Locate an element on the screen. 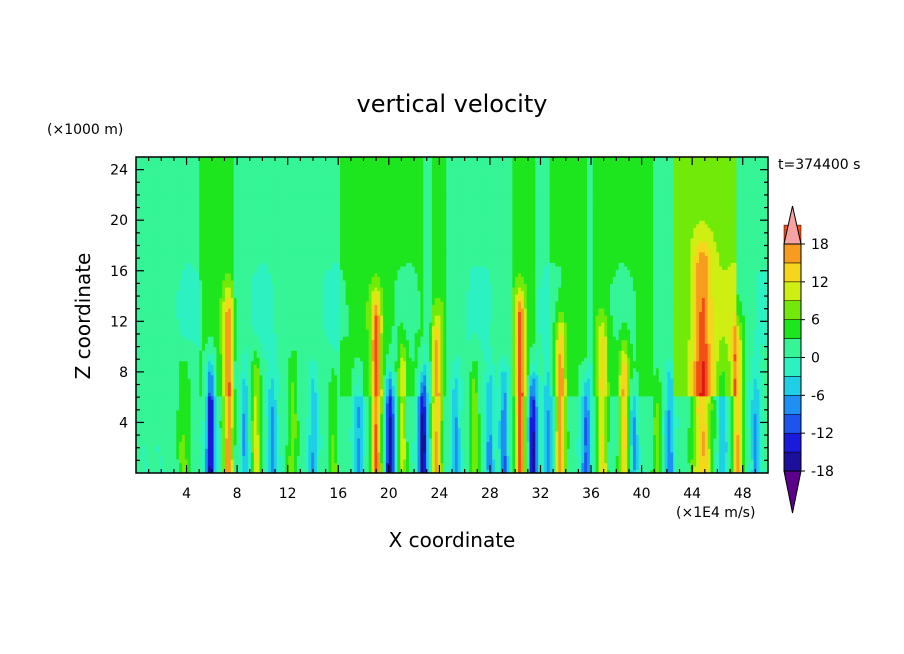  y-axis-label: Z coordinate is located at coordinates (83, 316).